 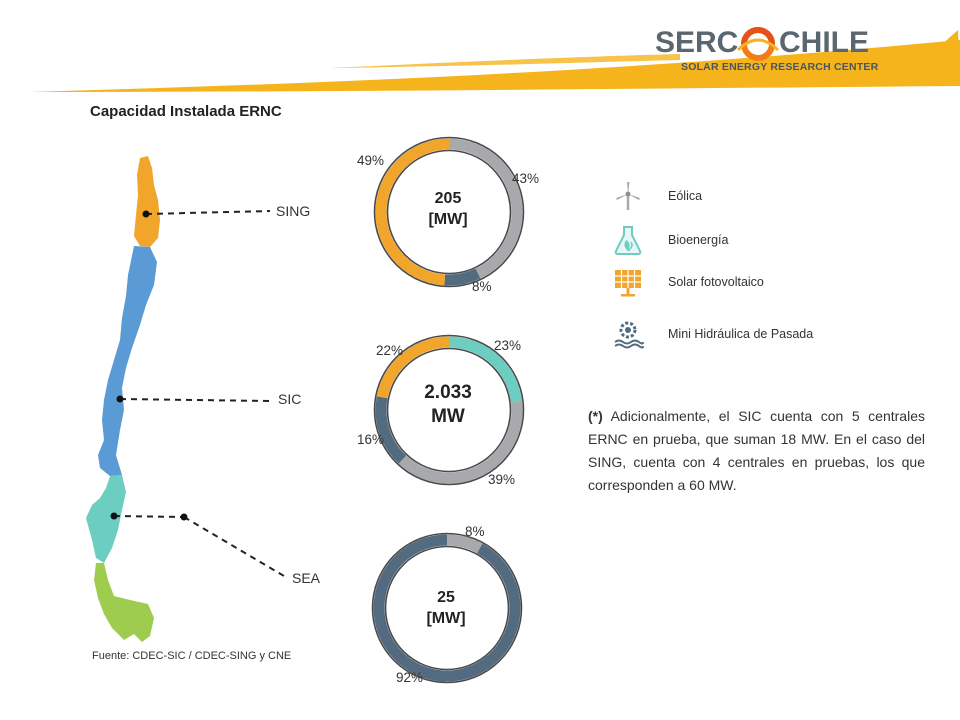 What do you see at coordinates (780, 67) in the screenshot?
I see `logo-subtitle: SOLAR ENERGY RESEARCH CENTER` at bounding box center [780, 67].